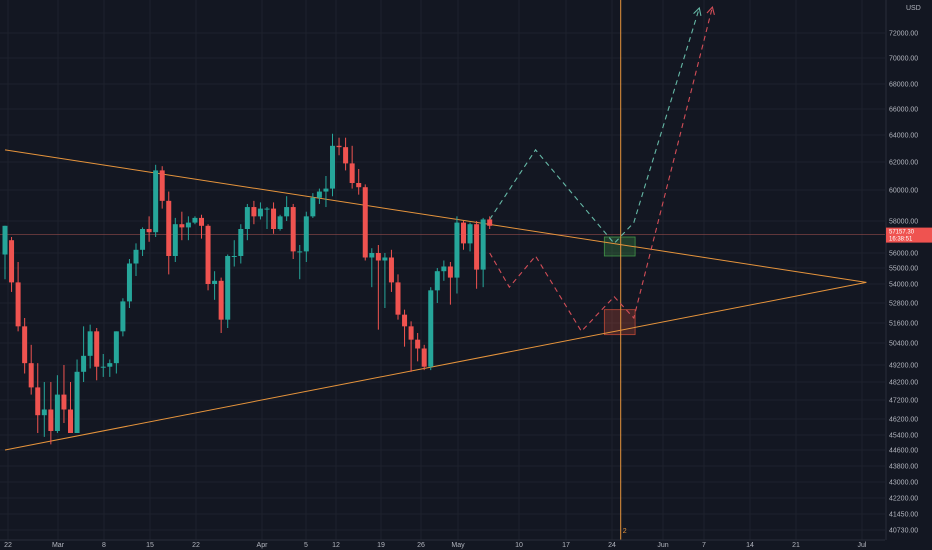 Image resolution: width=932 pixels, height=550 pixels. Describe the element at coordinates (458, 545) in the screenshot. I see `time-tick-label: May` at that location.